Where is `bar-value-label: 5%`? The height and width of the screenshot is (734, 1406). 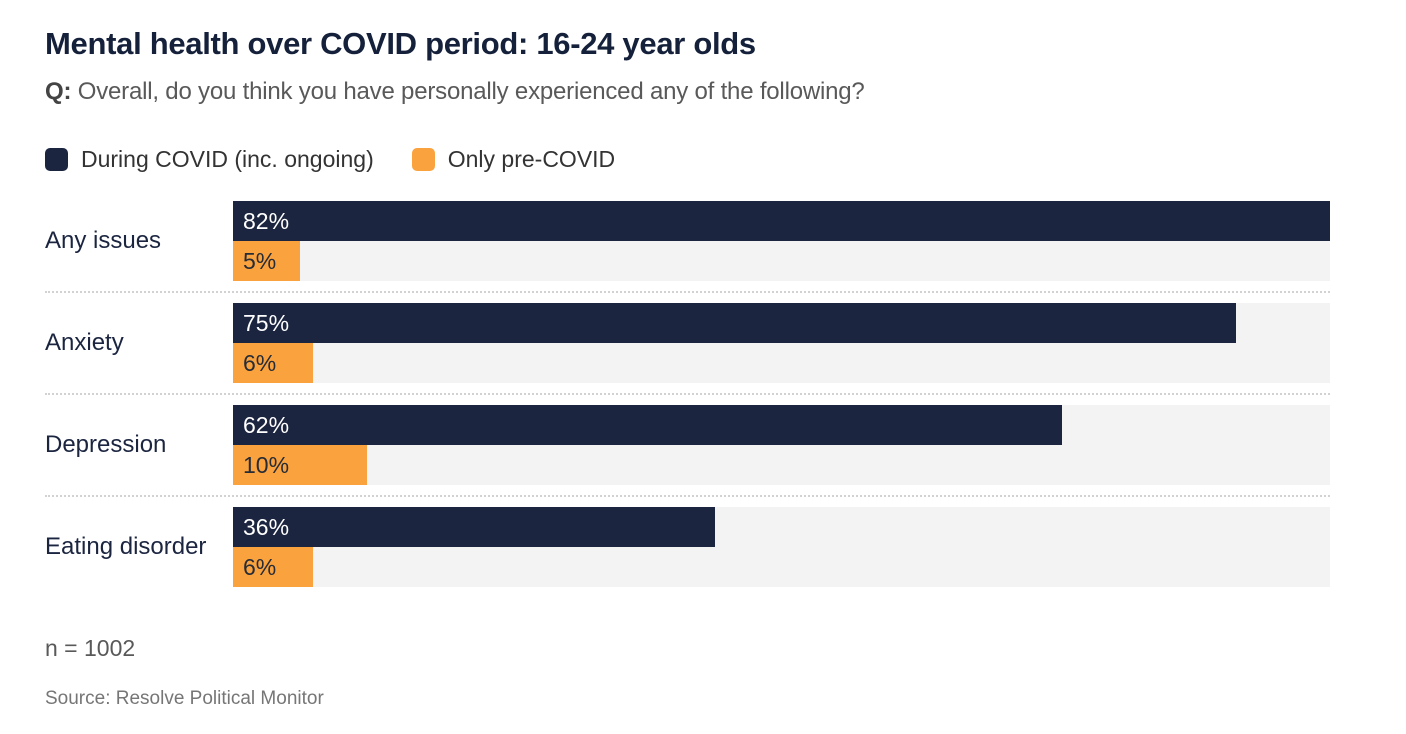 bar-value-label: 5% is located at coordinates (260, 260).